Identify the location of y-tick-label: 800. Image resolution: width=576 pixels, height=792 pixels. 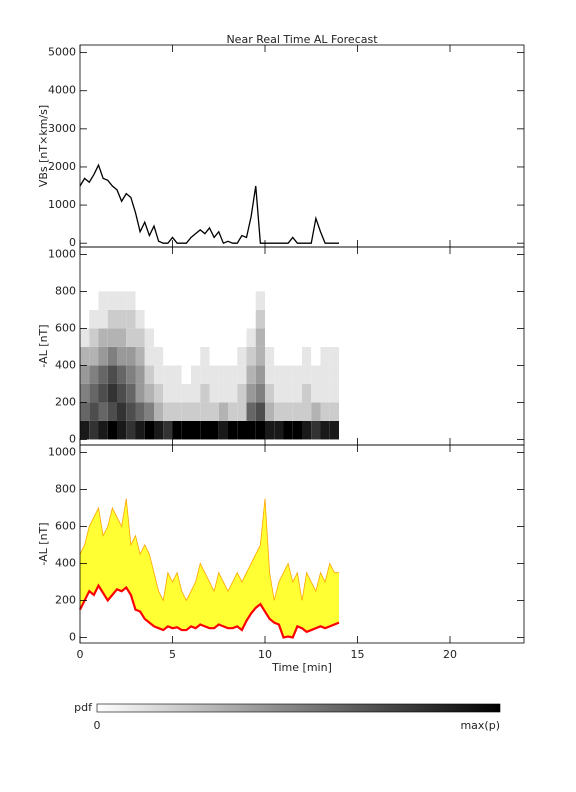
(65, 488).